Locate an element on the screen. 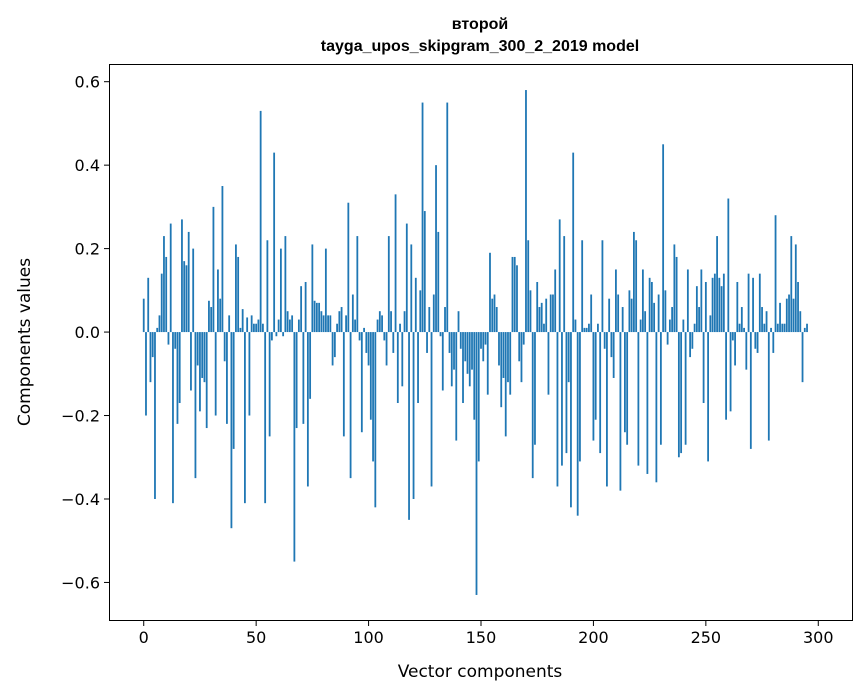 This screenshot has width=867, height=696. x-axis: 0 50 100 150 200 250 300 is located at coordinates (486, 633).